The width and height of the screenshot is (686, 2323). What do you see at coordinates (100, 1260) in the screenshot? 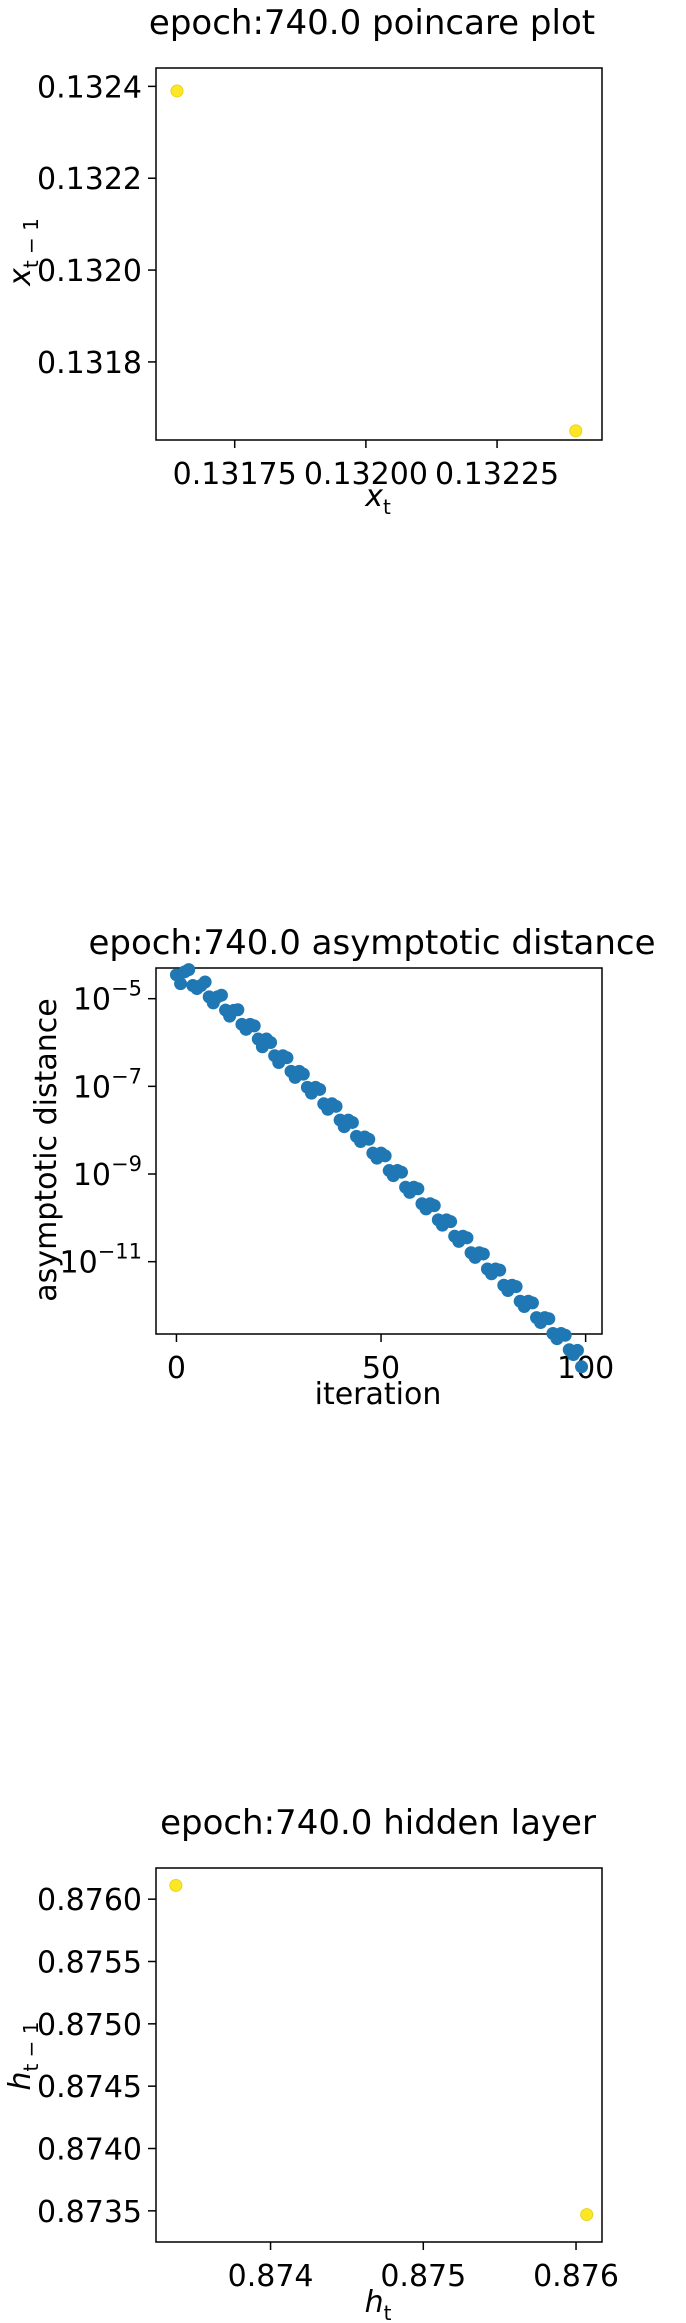
I see `asymptotic-y-tick-label-3: 10⁻¹¹` at bounding box center [100, 1260].